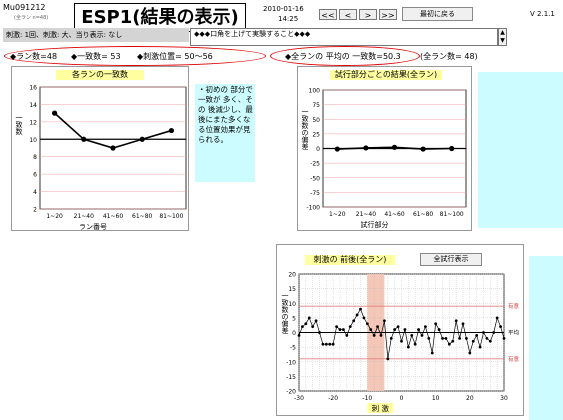  I want to click on chart-runs-ylabel: 一致数, so click(19, 125).